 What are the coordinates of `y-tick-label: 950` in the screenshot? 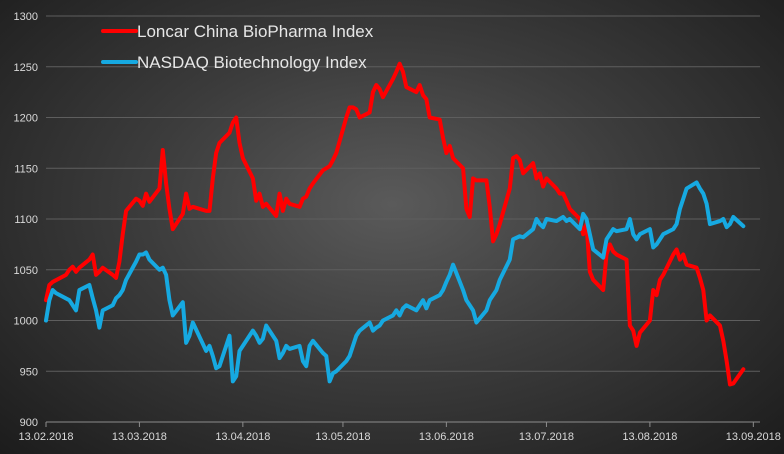 It's located at (29, 372).